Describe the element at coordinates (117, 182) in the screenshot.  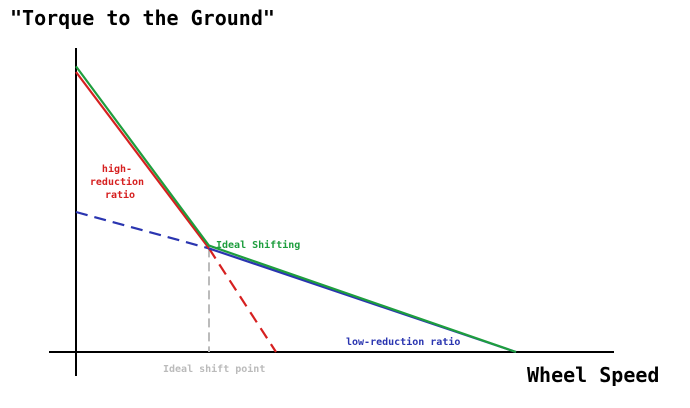
I see `annotation-high-line-2: reduction` at that location.